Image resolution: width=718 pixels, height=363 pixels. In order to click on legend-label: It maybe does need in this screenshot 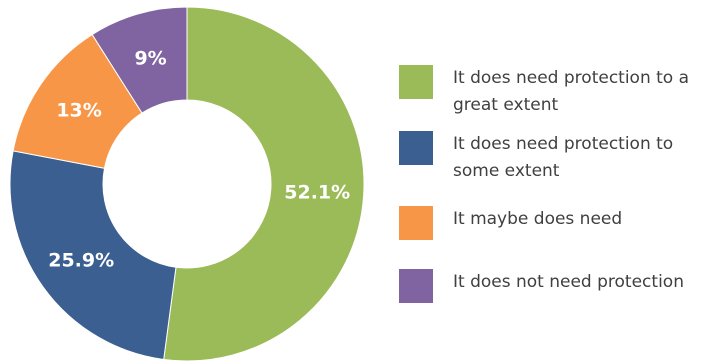, I will do `click(538, 219)`.